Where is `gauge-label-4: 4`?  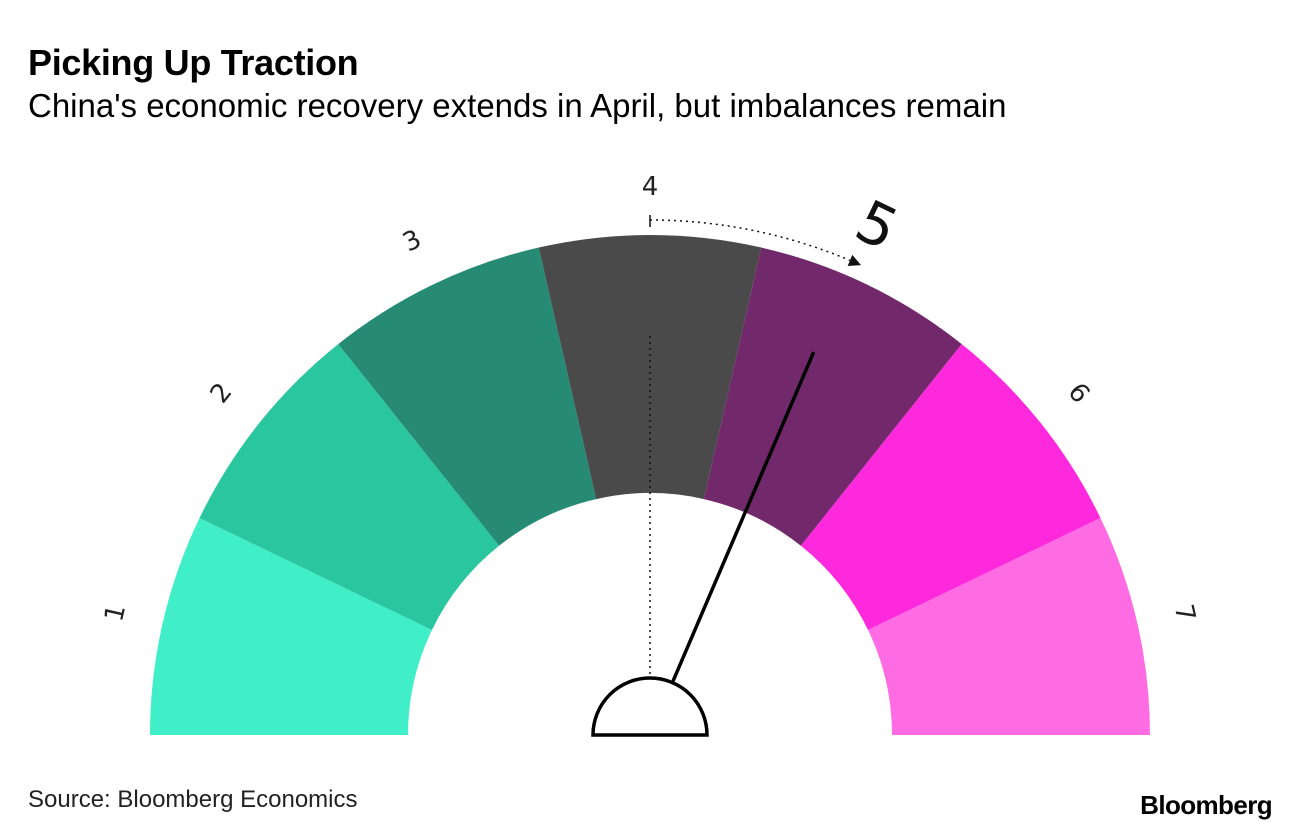 gauge-label-4: 4 is located at coordinates (650, 187).